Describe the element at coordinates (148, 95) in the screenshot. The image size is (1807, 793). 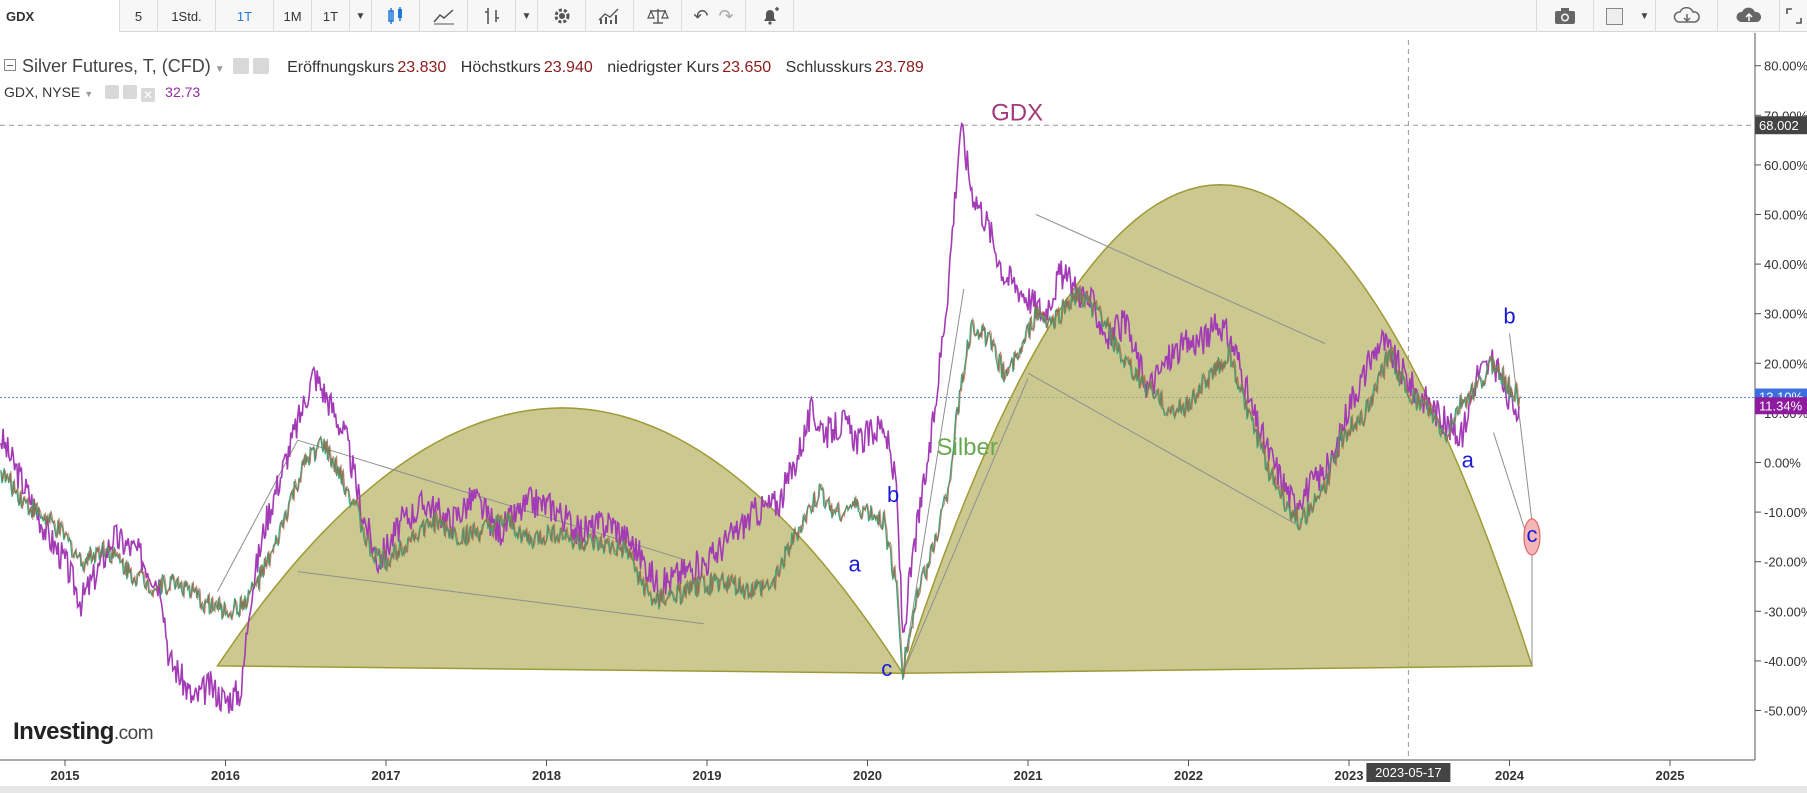
I see `compare-remove-close-icon: ✕` at that location.